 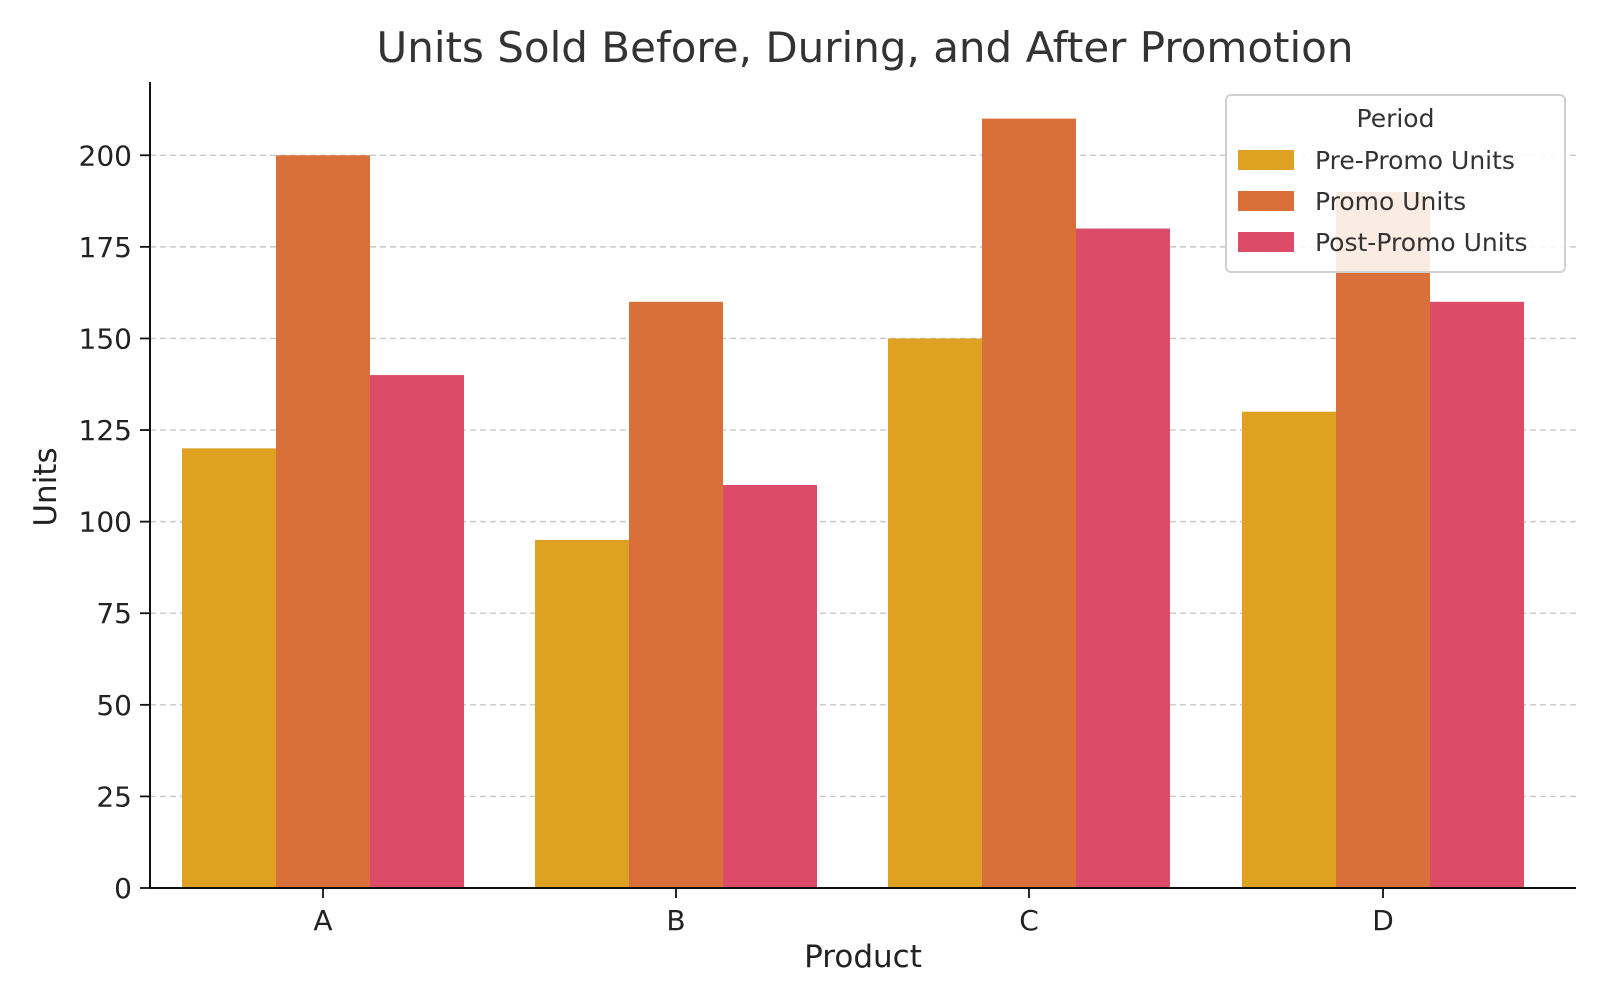 What do you see at coordinates (105, 338) in the screenshot?
I see `y-tick-label: 150` at bounding box center [105, 338].